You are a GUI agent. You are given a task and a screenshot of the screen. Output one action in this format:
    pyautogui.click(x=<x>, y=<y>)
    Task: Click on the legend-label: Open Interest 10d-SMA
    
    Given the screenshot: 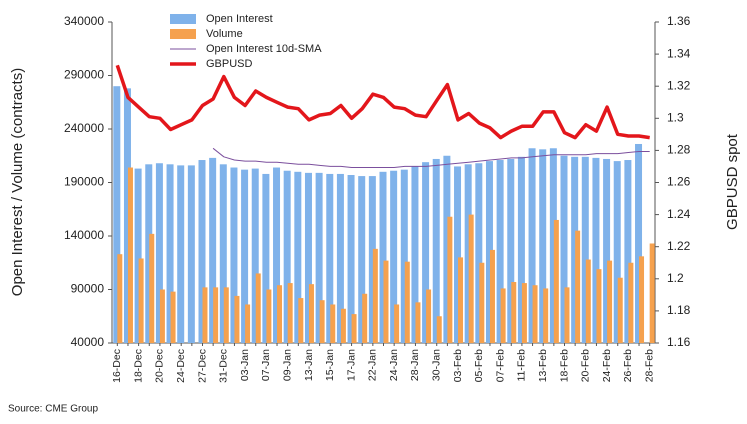 What is the action you would take?
    pyautogui.click(x=264, y=49)
    